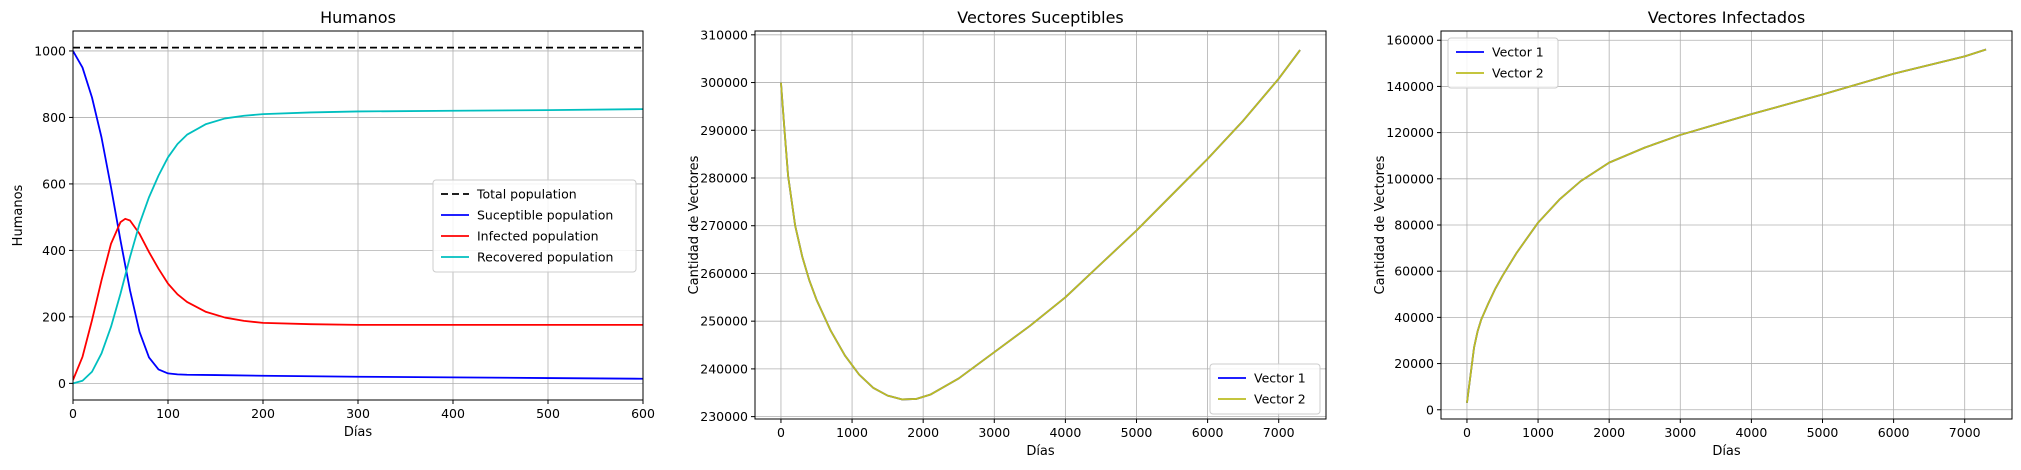  Describe the element at coordinates (50, 50) in the screenshot. I see `y-tick-label: 1000` at that location.